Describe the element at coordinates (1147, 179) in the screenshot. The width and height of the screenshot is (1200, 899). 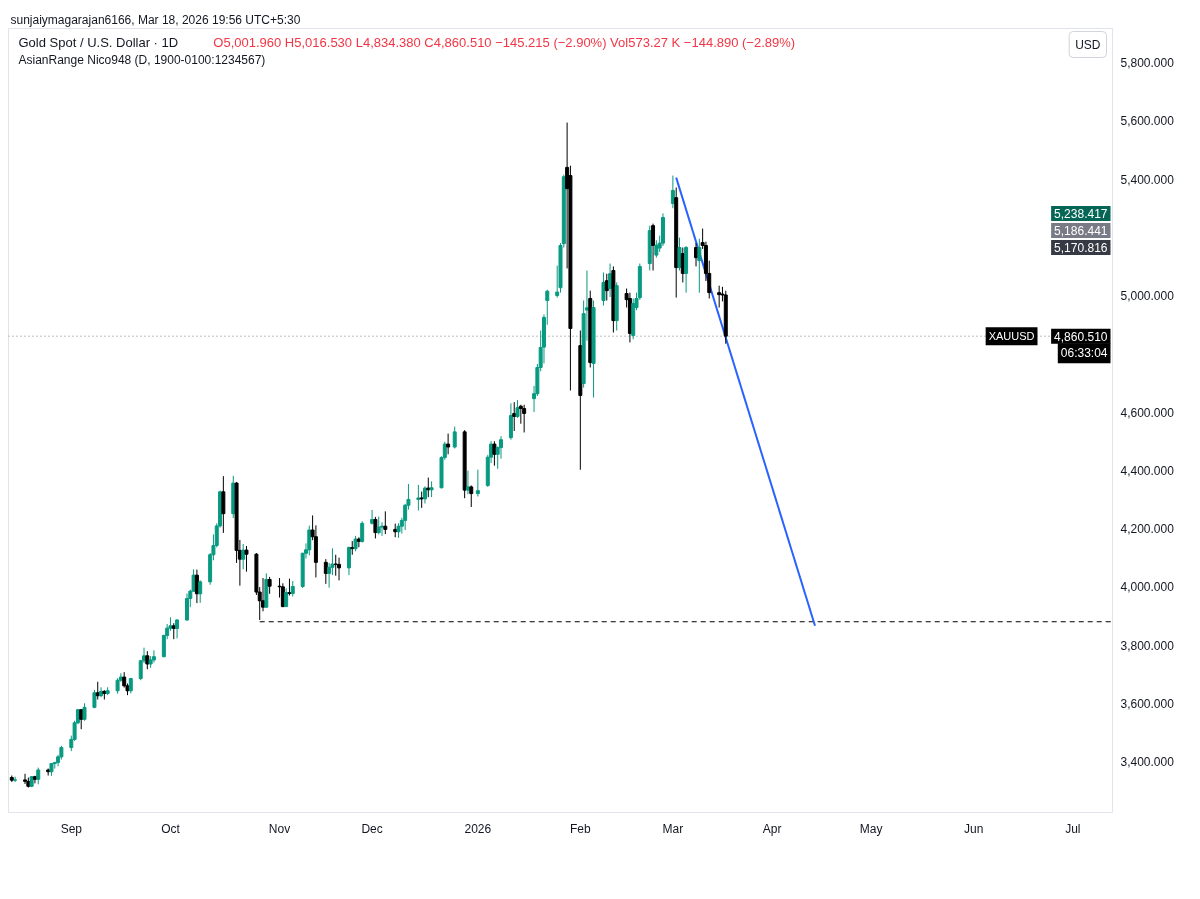
I see `y-tick-label: 5,400.000` at that location.